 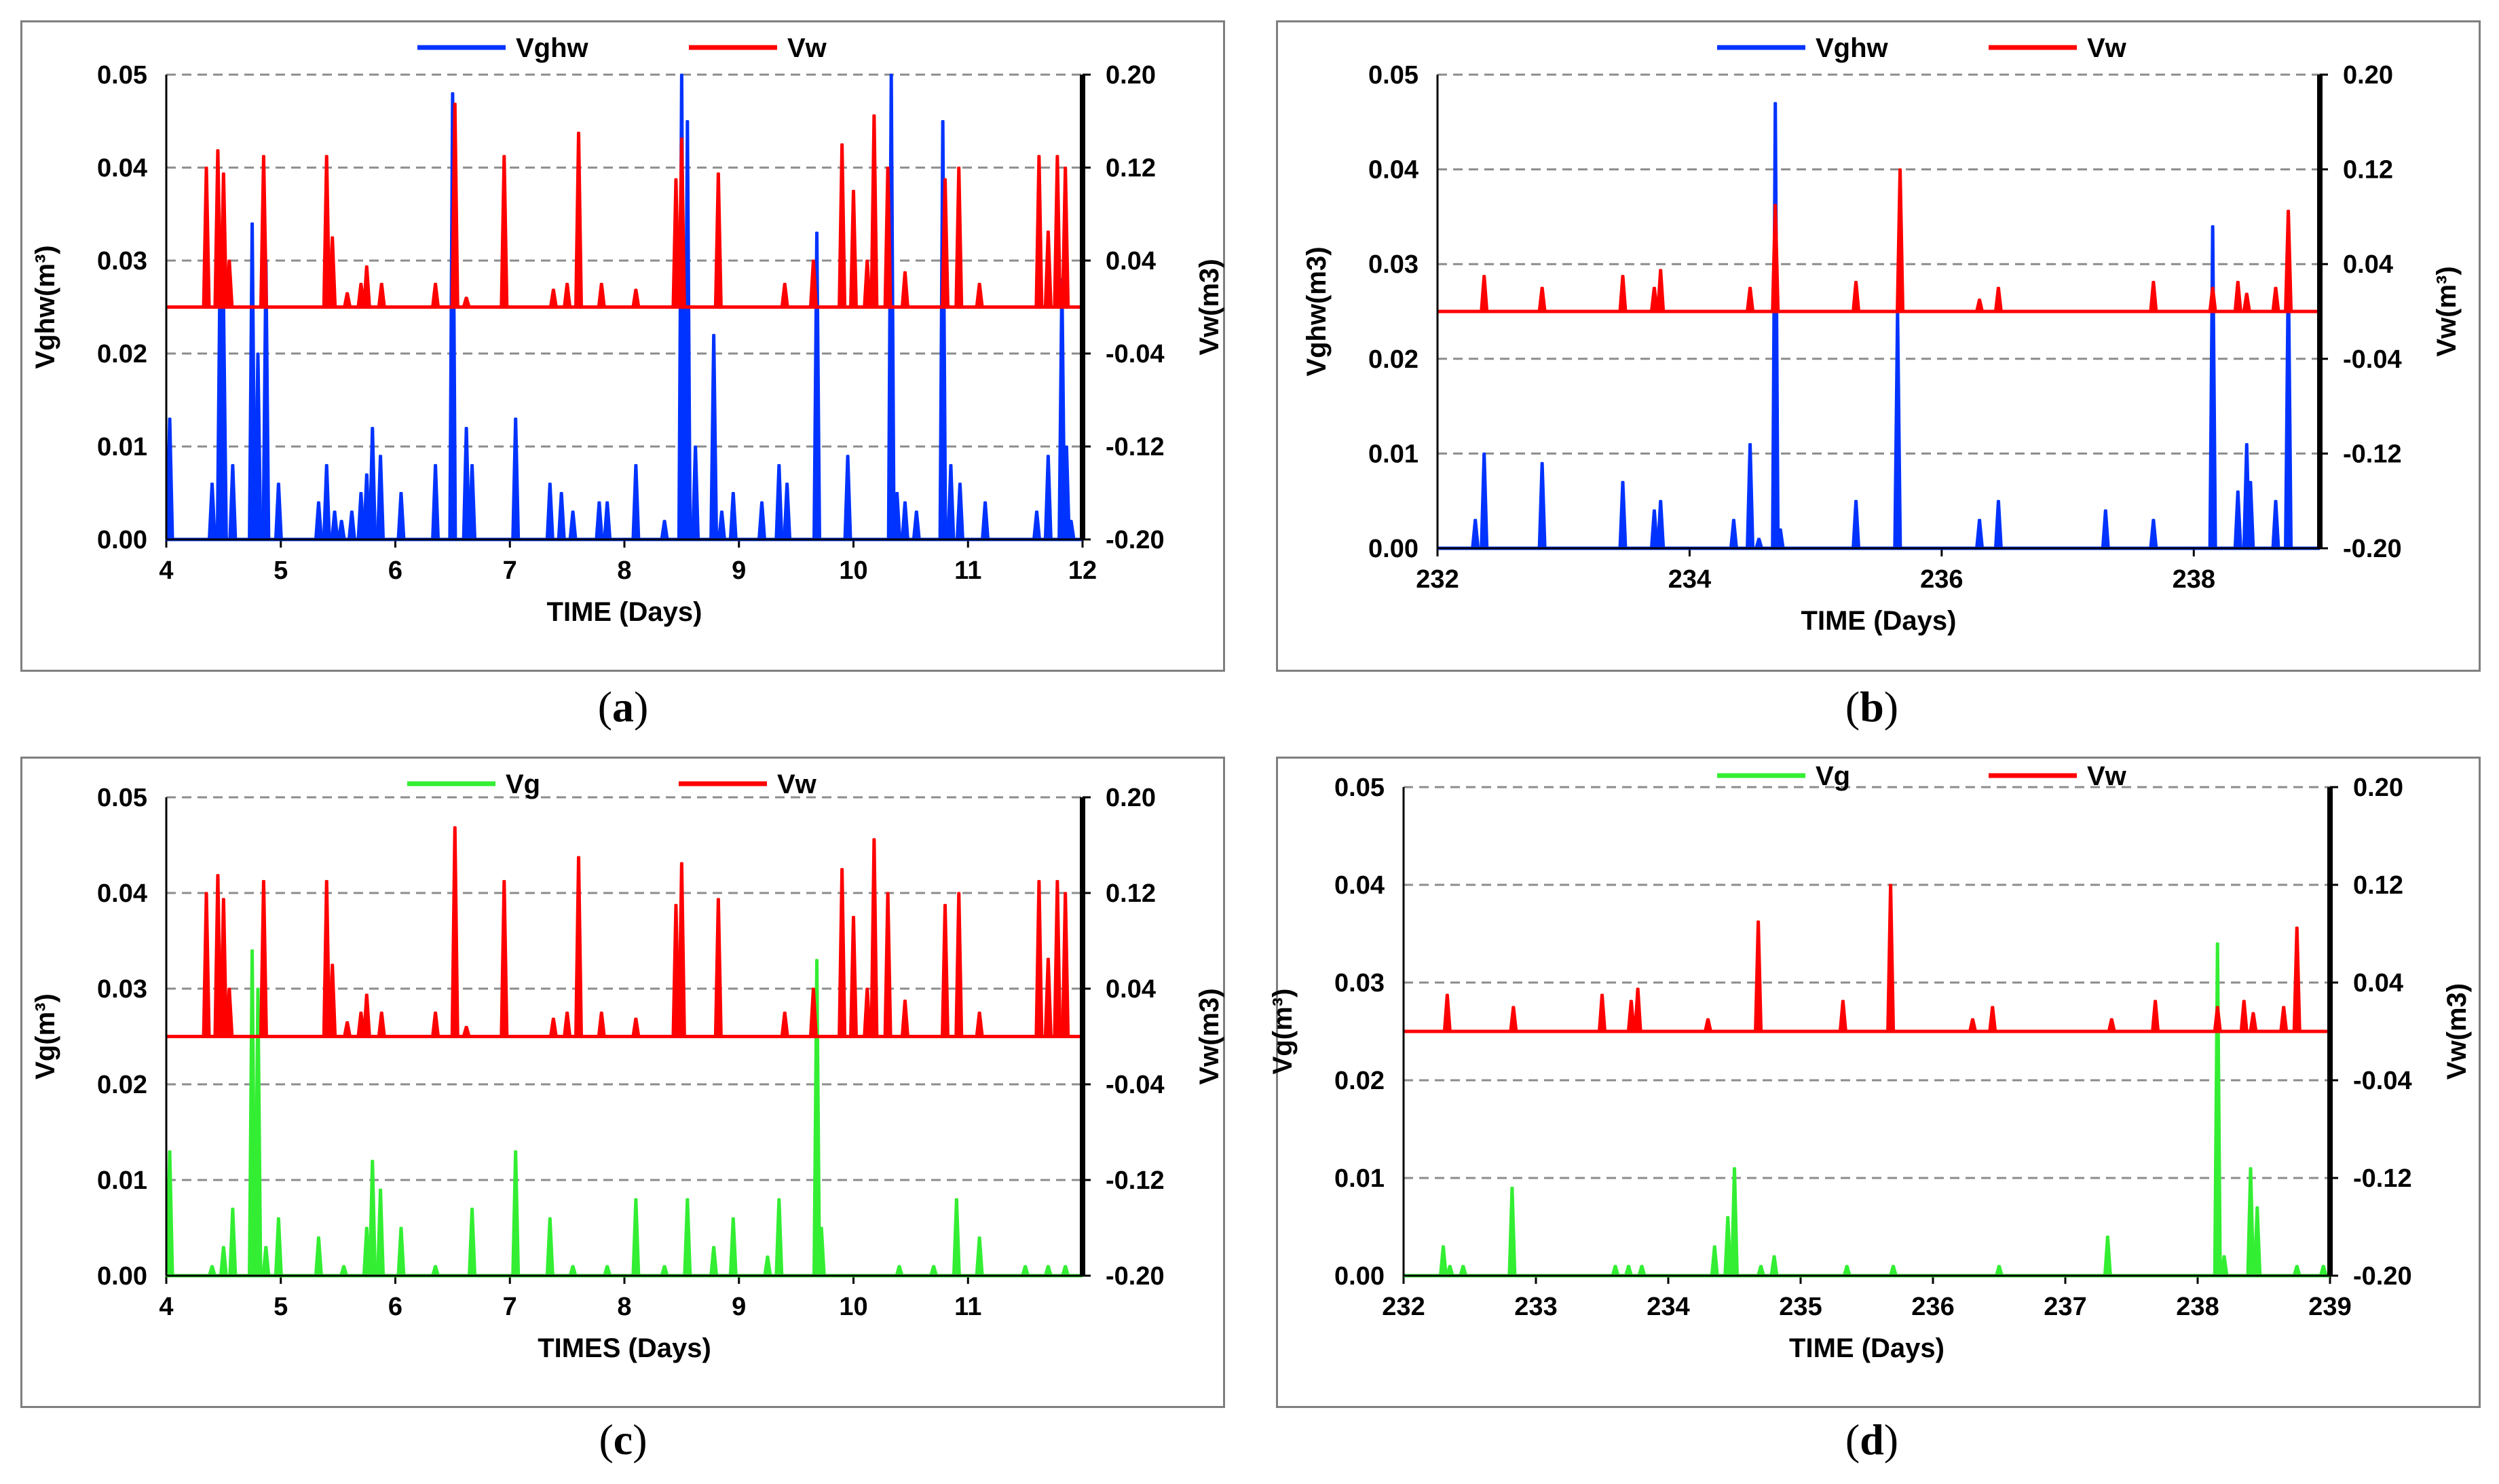 What do you see at coordinates (623, 707) in the screenshot?
I see `panel-label-a-letter: a` at bounding box center [623, 707].